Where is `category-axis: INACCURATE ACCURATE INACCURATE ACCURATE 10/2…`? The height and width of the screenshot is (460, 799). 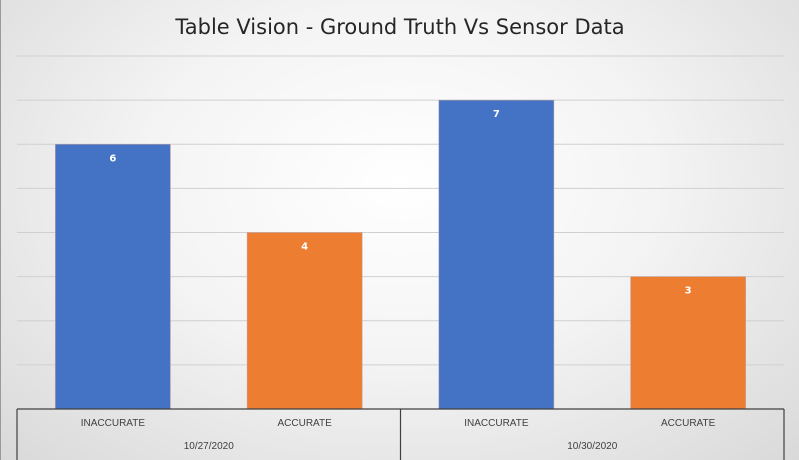
category-axis: INACCURATE ACCURATE INACCURATE ACCURATE 10/2… is located at coordinates (400, 434).